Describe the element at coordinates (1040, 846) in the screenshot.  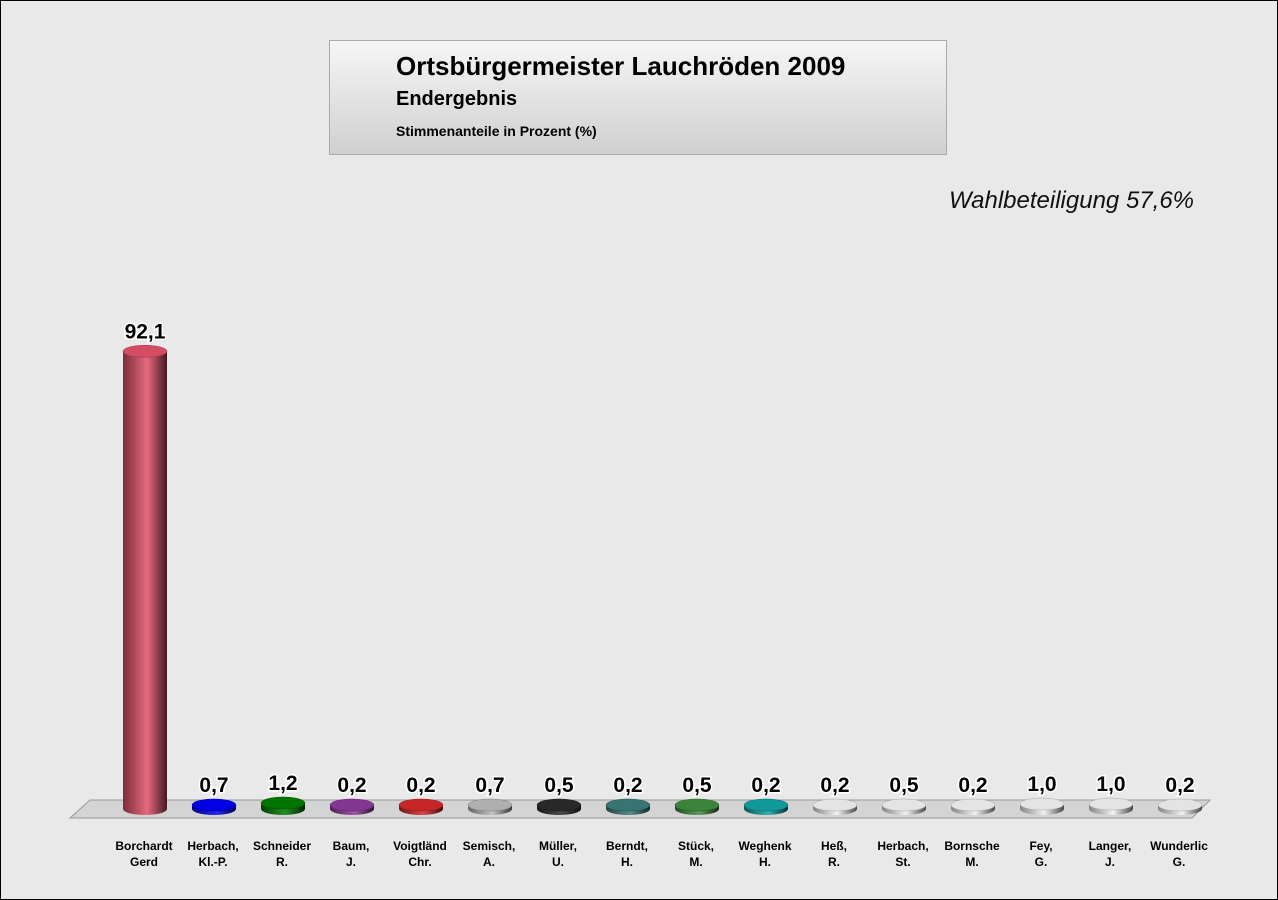
I see `category-label: Fey,` at that location.